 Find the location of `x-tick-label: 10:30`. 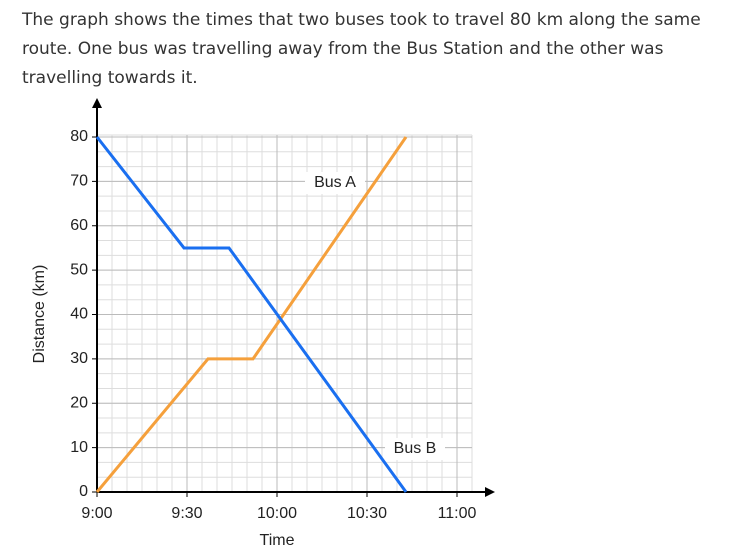

x-tick-label: 10:30 is located at coordinates (367, 513).